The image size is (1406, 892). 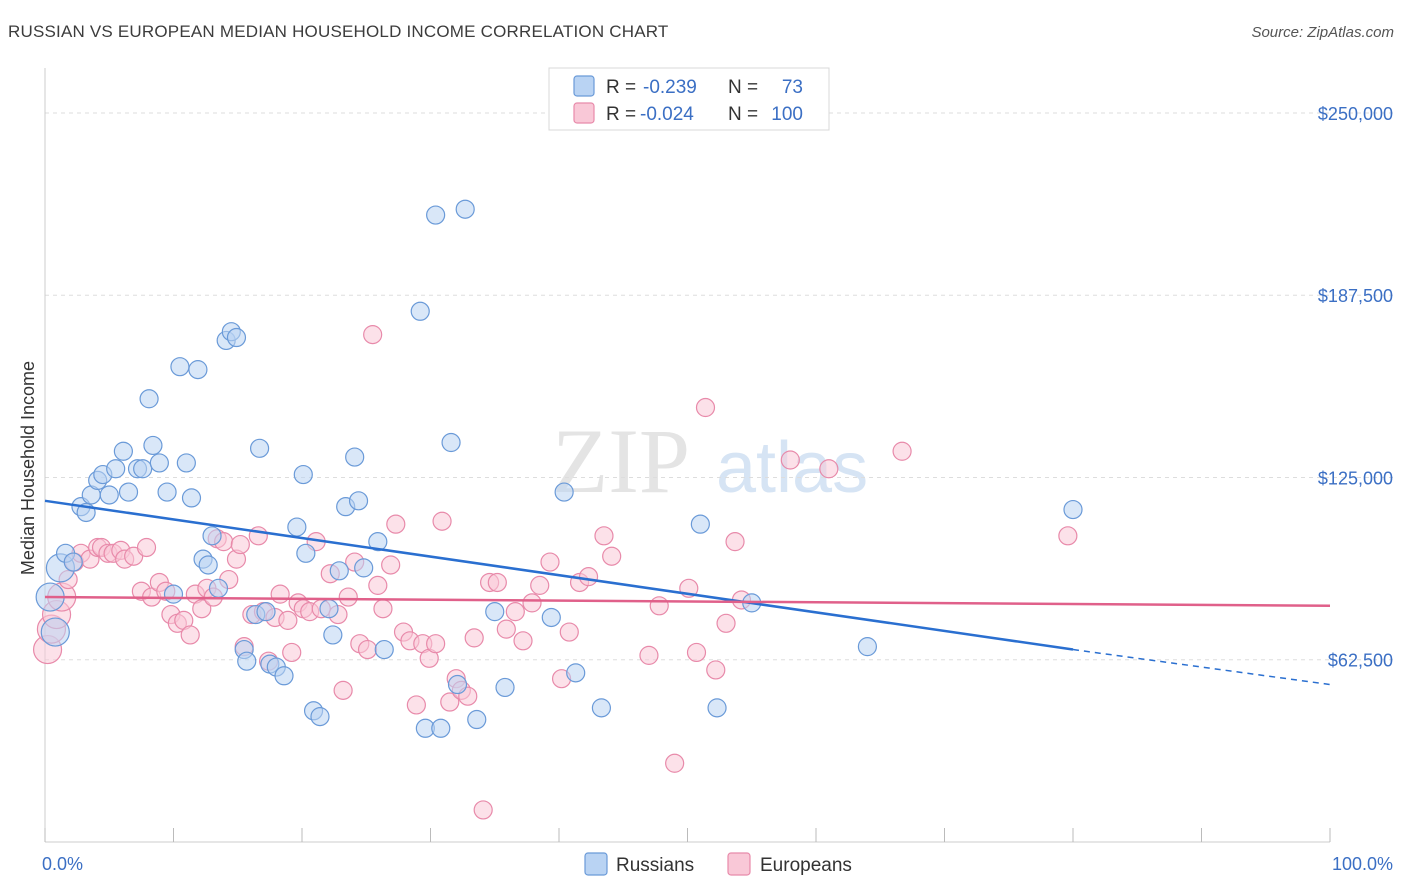 What do you see at coordinates (62, 864) in the screenshot?
I see `x-tick-label-min: 0.0%` at bounding box center [62, 864].